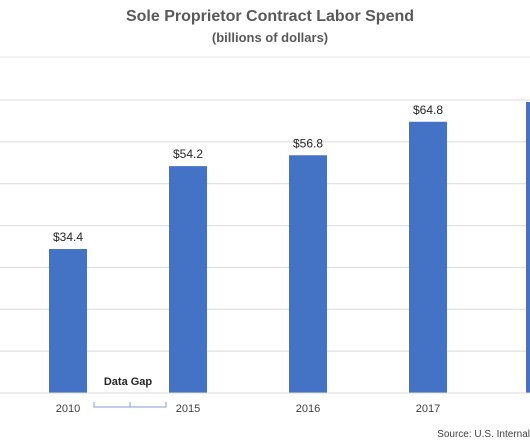  What do you see at coordinates (188, 154) in the screenshot?
I see `data-label-2015: $54.2` at bounding box center [188, 154].